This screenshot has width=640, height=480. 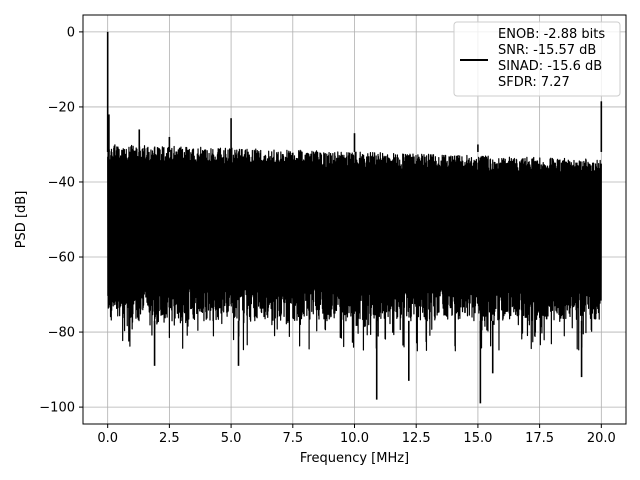 I want to click on y-tick-label: −80, so click(x=61, y=333).